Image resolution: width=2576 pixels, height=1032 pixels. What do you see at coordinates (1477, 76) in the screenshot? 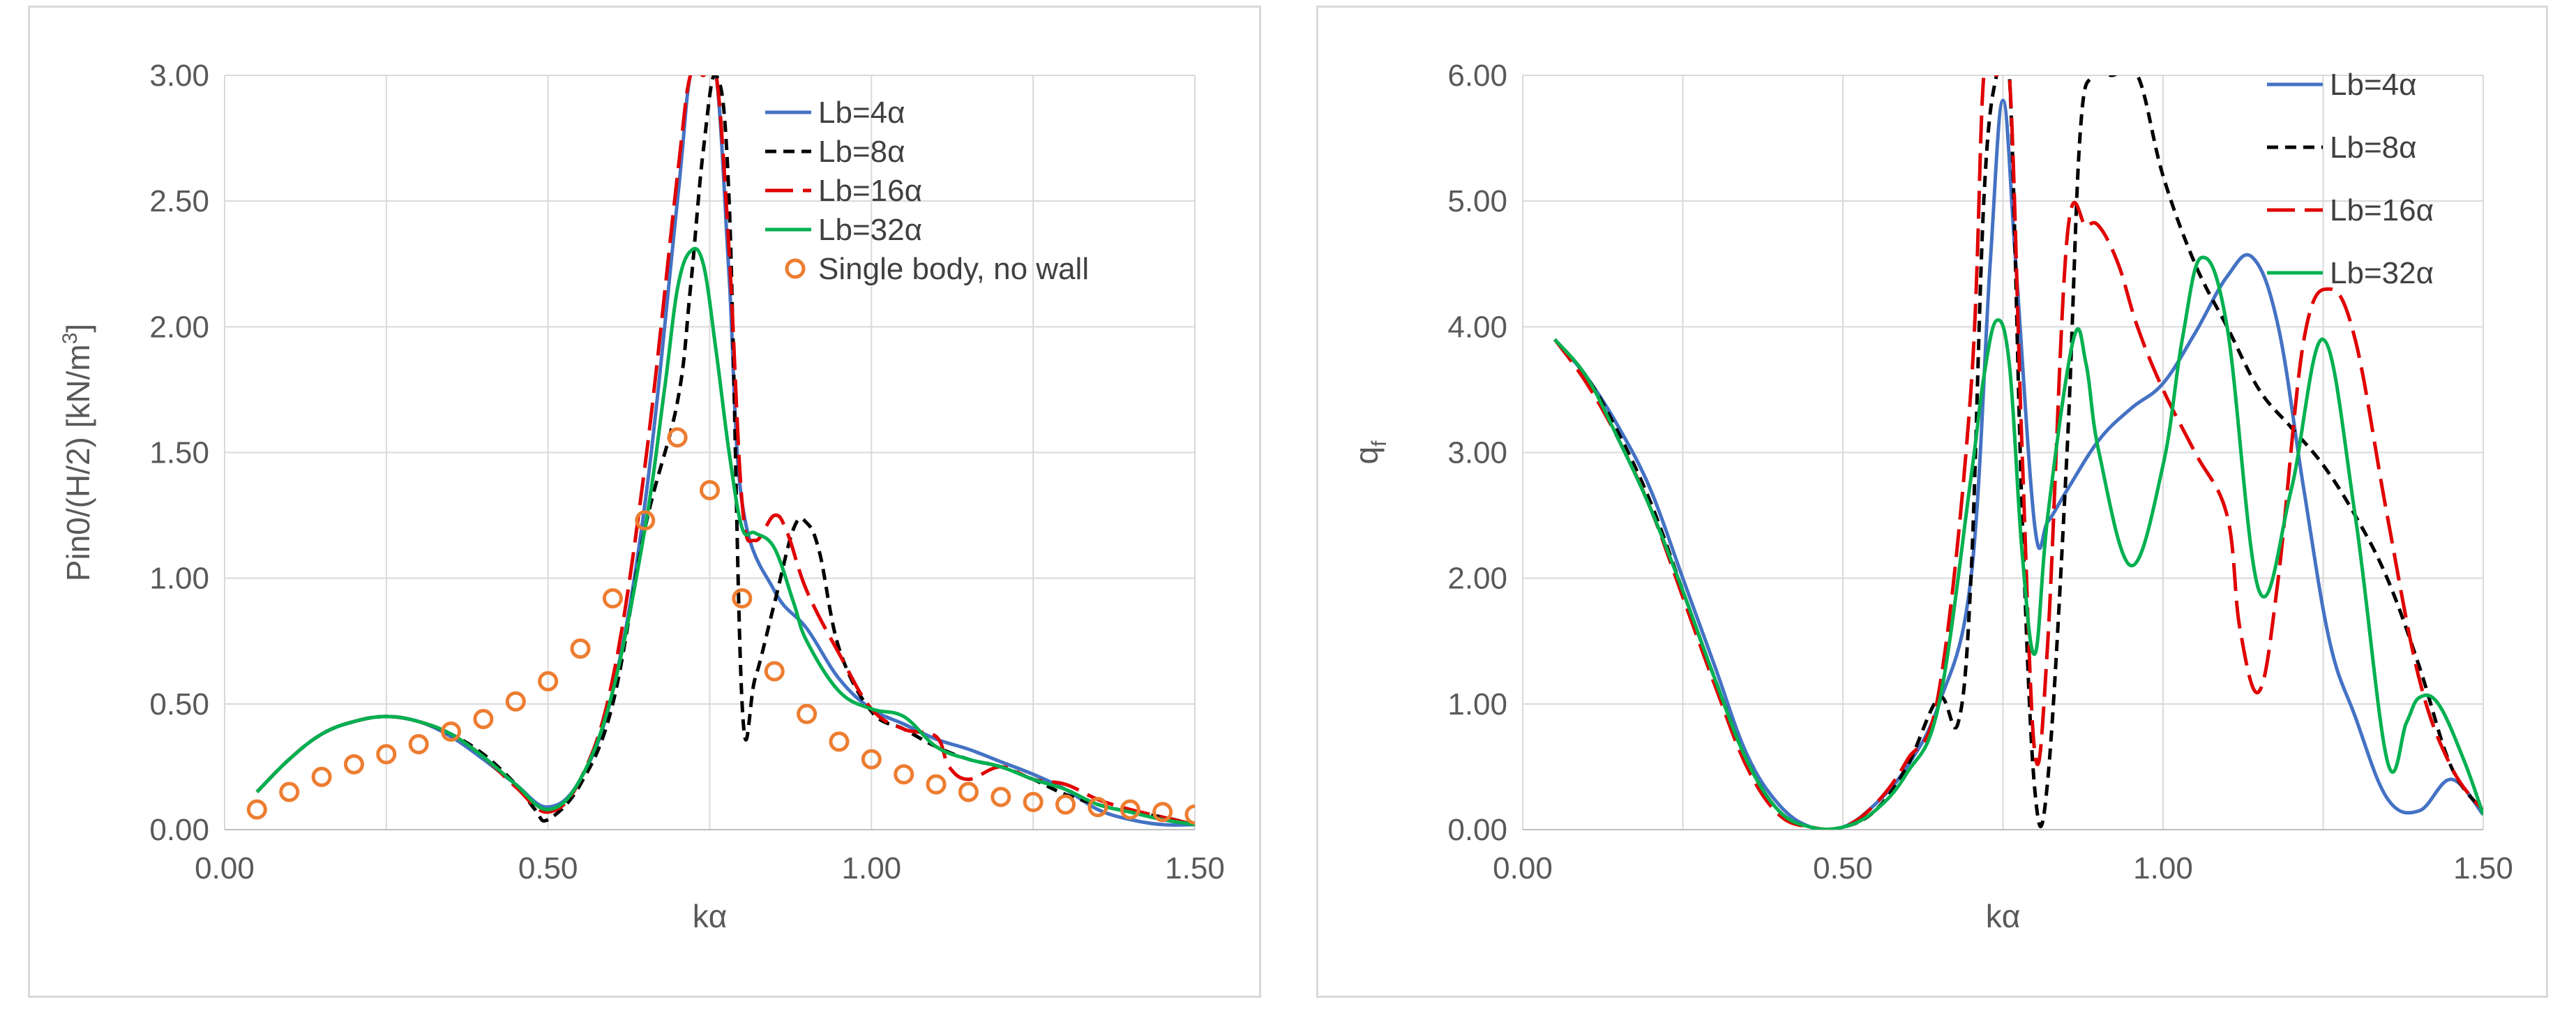
I see `chart1-y-tick-label: 6.00` at bounding box center [1477, 76].